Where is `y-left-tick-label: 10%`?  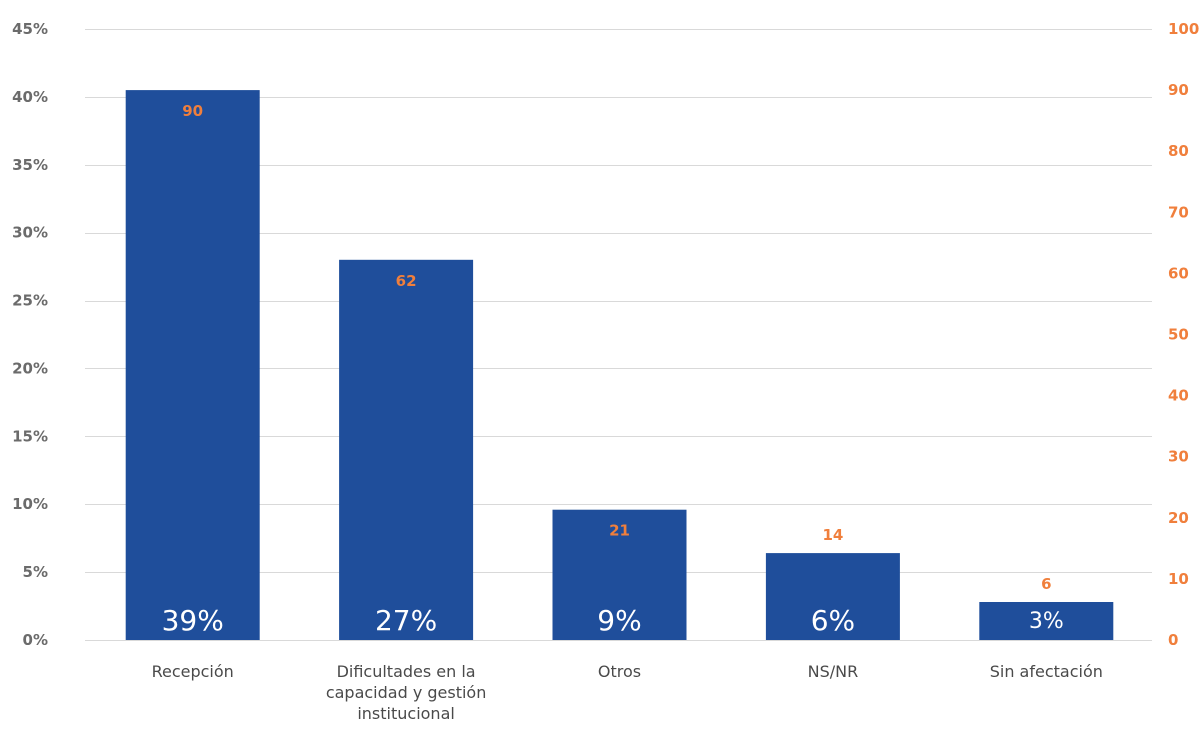
y-left-tick-label: 10% is located at coordinates (30, 504).